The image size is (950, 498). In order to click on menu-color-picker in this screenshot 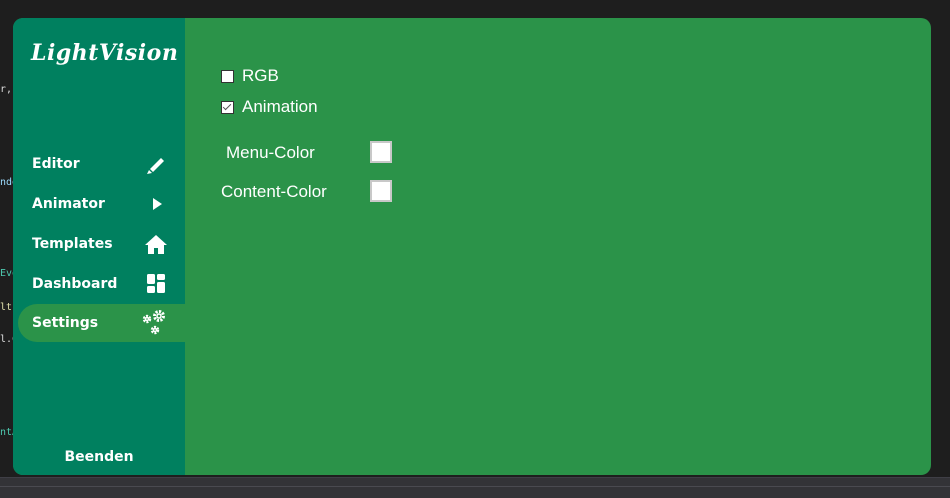, I will do `click(381, 152)`.